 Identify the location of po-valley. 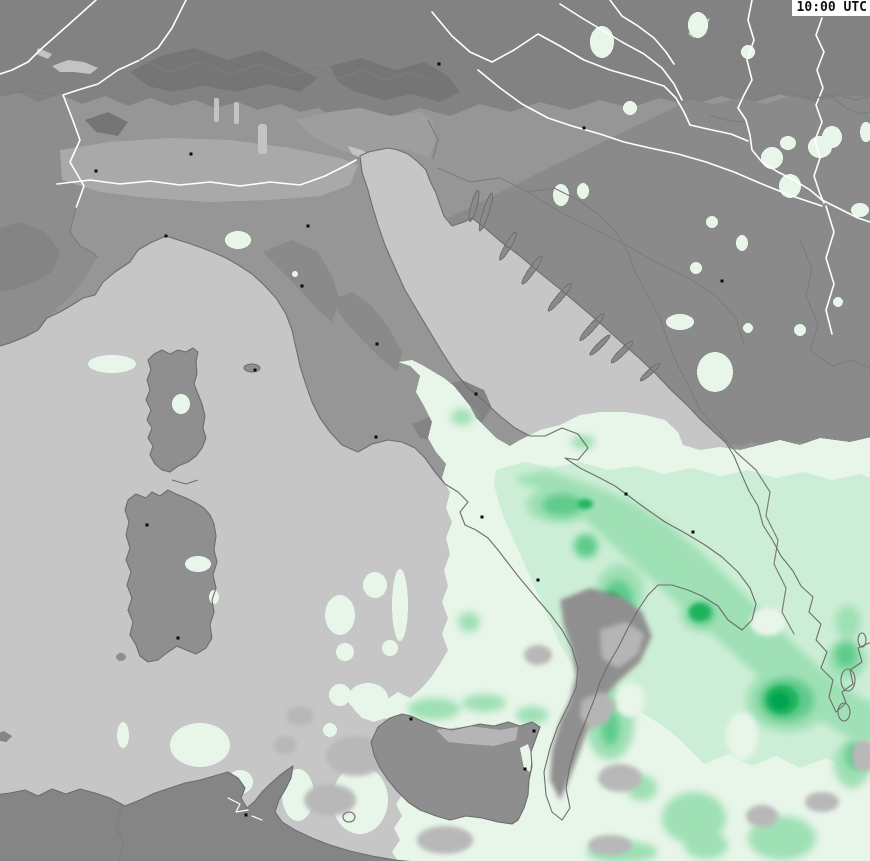
(209, 170).